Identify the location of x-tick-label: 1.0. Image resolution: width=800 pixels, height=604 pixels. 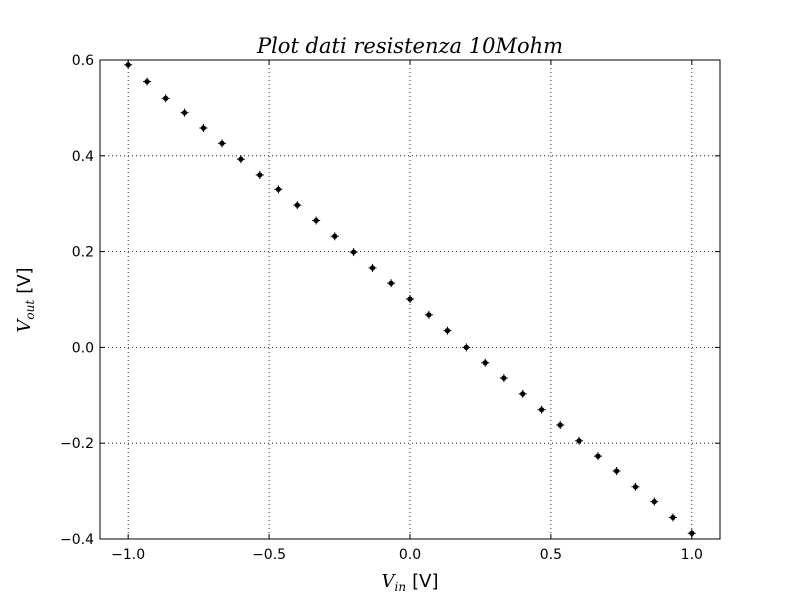
(692, 555).